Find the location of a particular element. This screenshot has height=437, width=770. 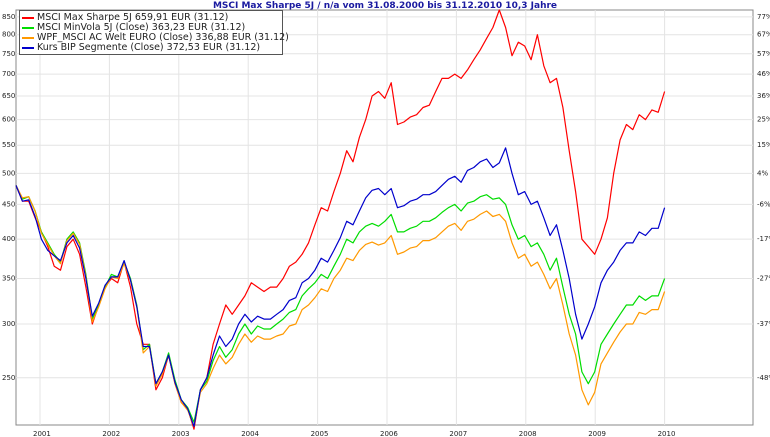

y2-tick-label: -17% is located at coordinates (763, 239).